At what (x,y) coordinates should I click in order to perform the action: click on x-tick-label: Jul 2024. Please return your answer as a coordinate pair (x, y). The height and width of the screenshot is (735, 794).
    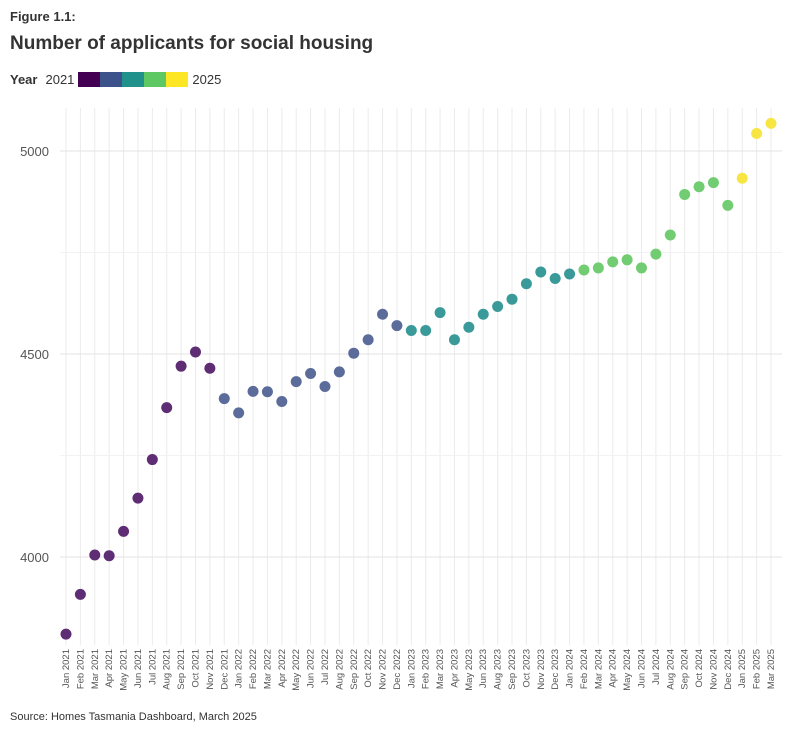
    Looking at the image, I should click on (656, 667).